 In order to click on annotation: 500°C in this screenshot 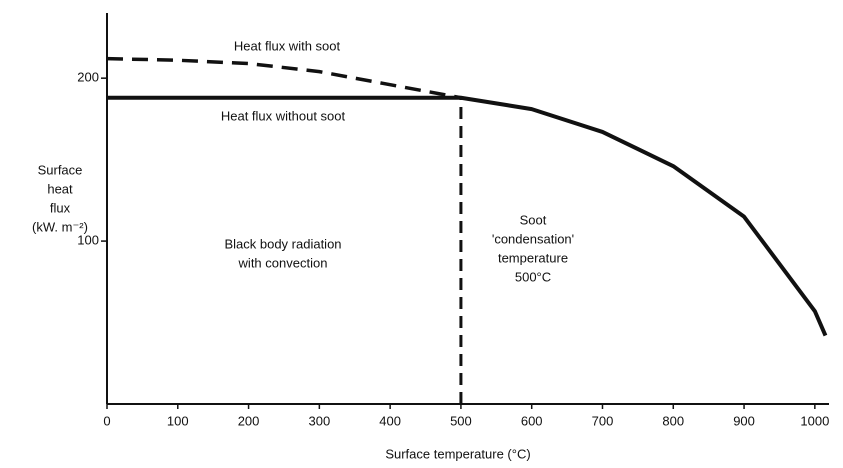, I will do `click(533, 276)`.